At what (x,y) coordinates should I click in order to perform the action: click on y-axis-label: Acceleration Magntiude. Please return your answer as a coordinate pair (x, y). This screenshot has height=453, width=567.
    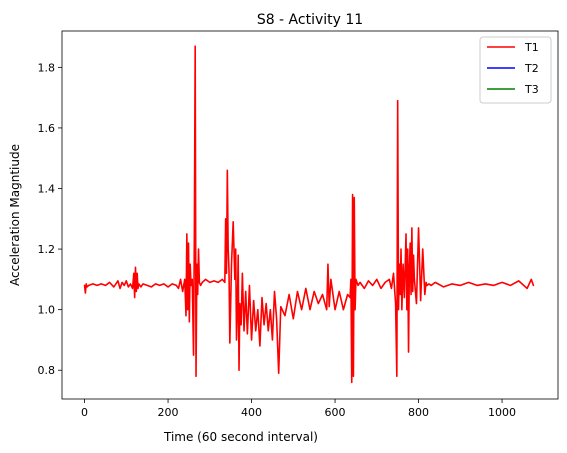
    Looking at the image, I should click on (15, 215).